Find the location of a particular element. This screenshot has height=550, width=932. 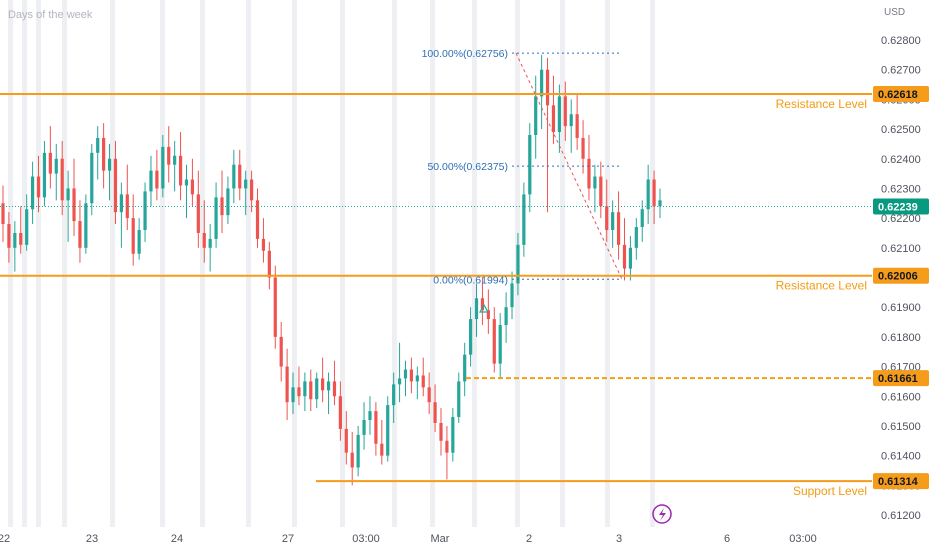

y-tick-label: 0.61800 is located at coordinates (901, 338).